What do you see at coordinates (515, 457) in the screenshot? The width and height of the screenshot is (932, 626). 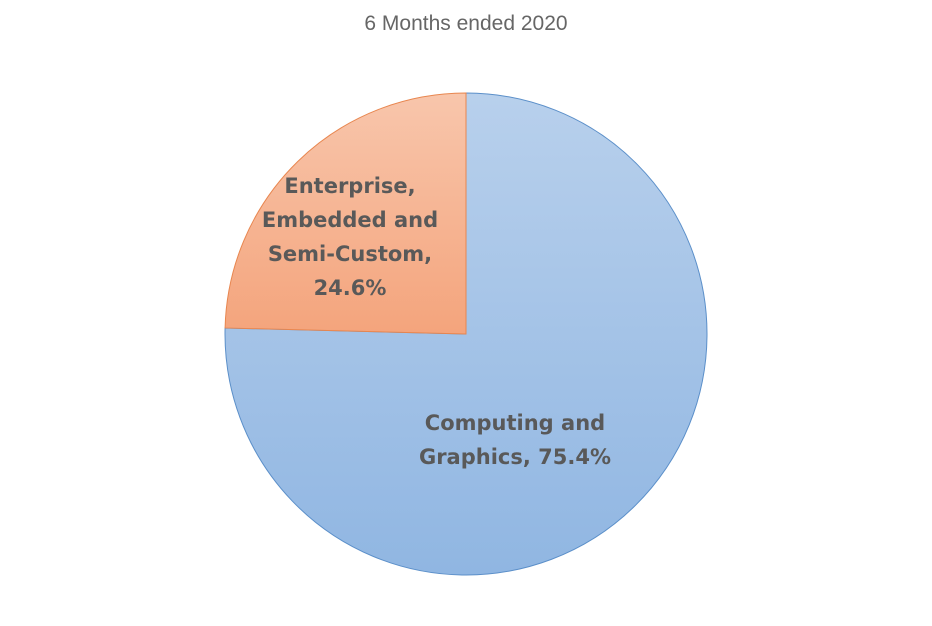 I see `data-label-line: Graphics, 75.4%` at bounding box center [515, 457].